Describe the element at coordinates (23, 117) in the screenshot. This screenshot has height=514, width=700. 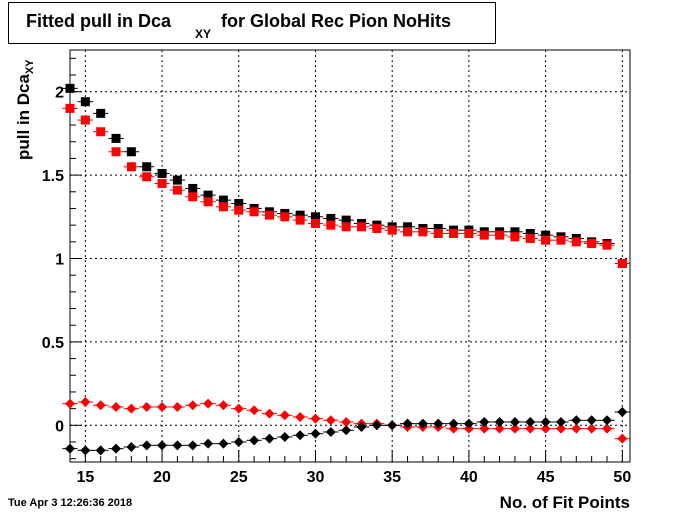
I see `y-axis-label-text: pull in Dca` at that location.